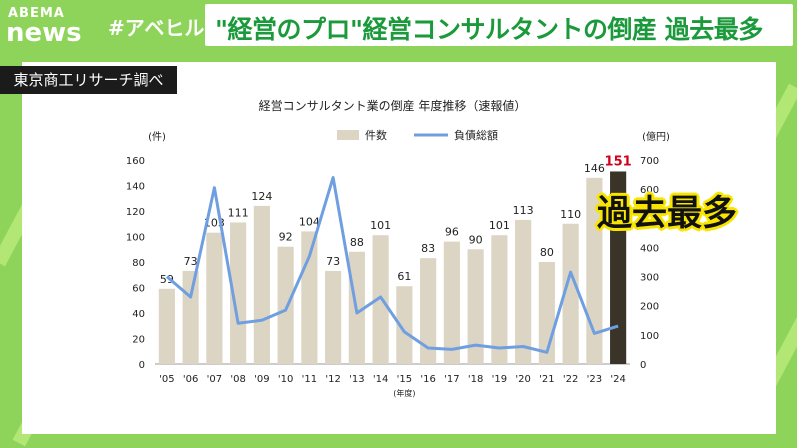 The height and width of the screenshot is (448, 797). What do you see at coordinates (214, 379) in the screenshot?
I see `x-tick-label: '07` at bounding box center [214, 379].